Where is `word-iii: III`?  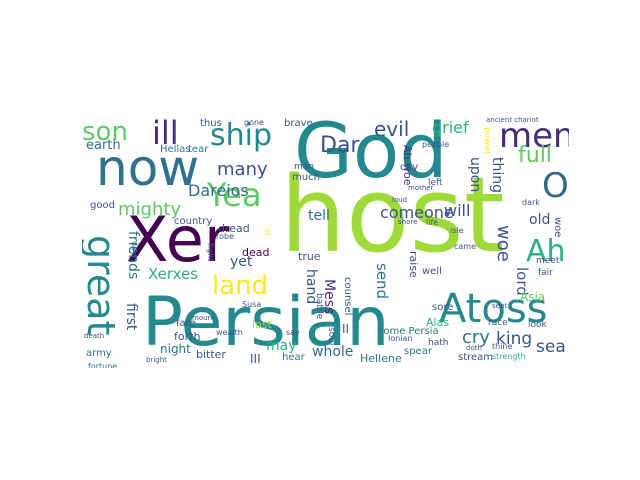
word-iii: III is located at coordinates (255, 359).